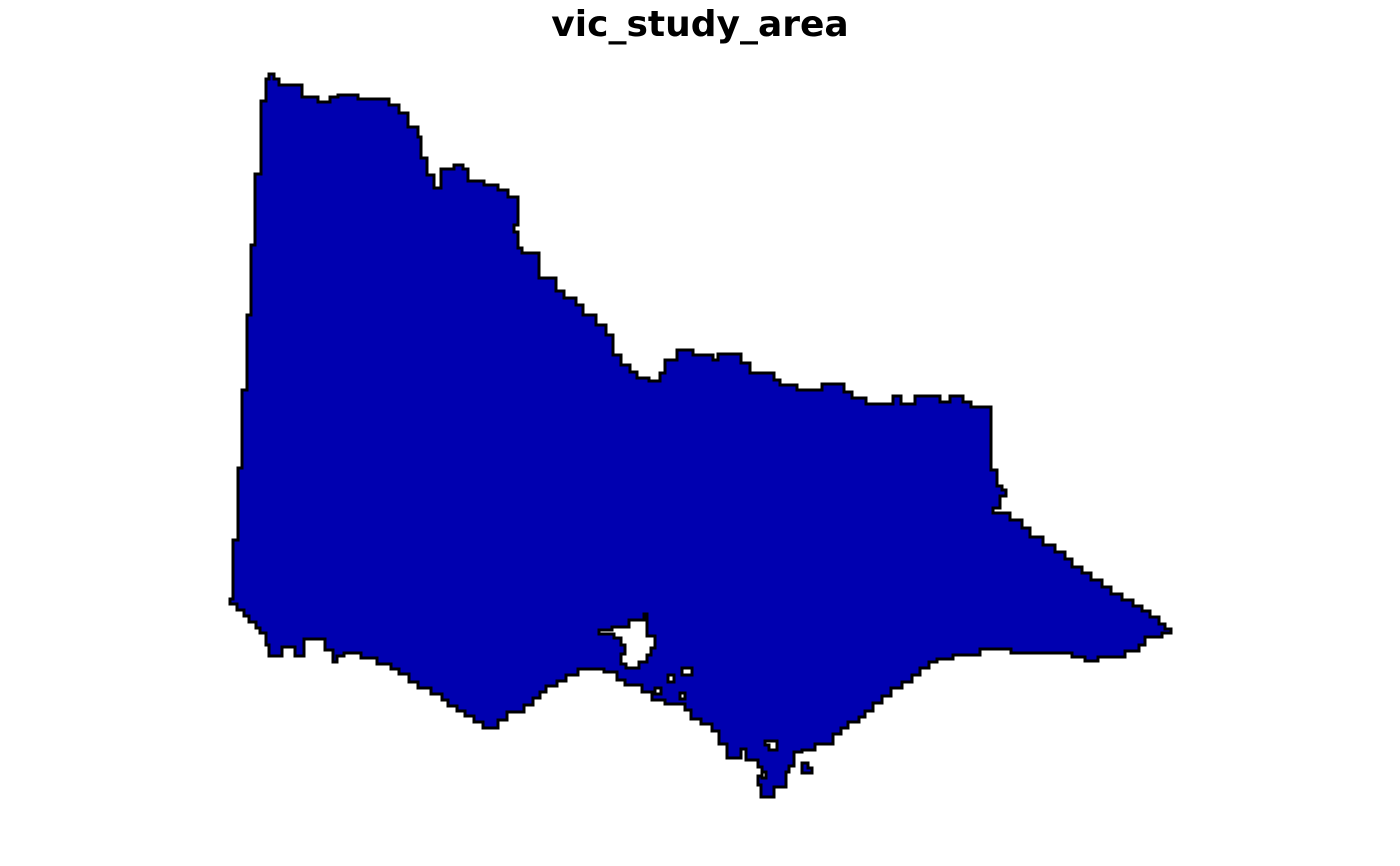 The width and height of the screenshot is (1400, 866). I want to click on plot-title: vic_study_area, so click(700, 24).